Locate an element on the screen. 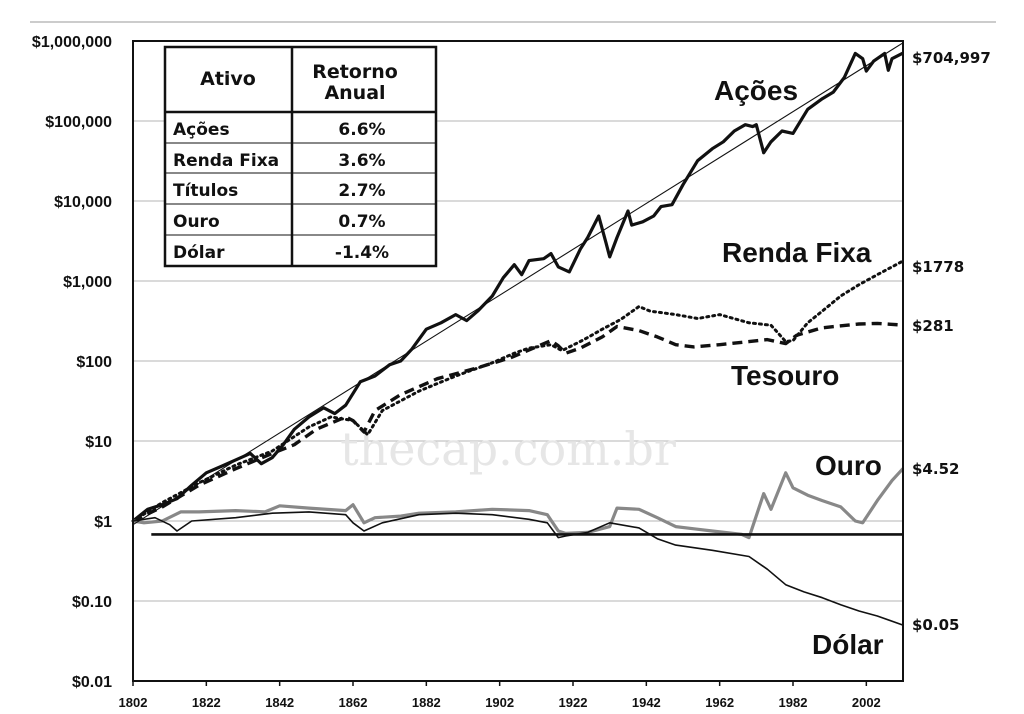  series-line-ouro is located at coordinates (518, 503).